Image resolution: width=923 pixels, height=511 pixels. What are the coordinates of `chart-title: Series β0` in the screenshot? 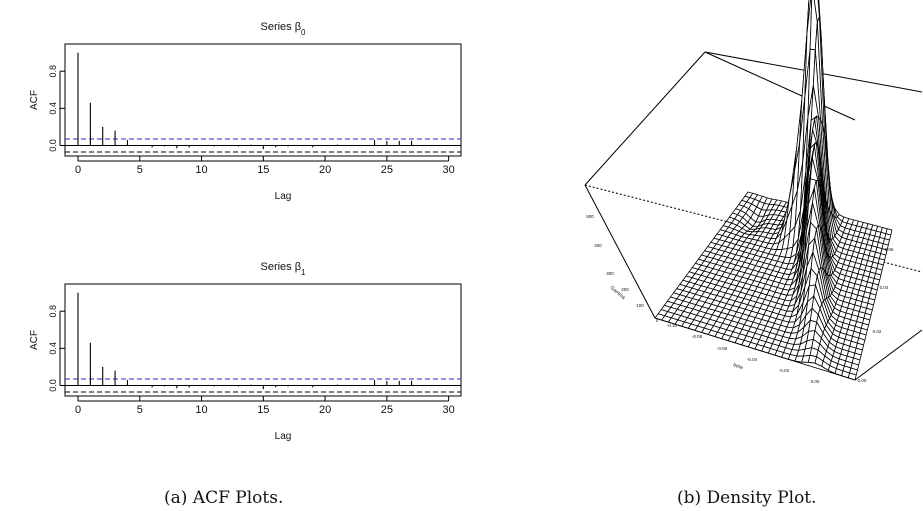 It's located at (283, 29).